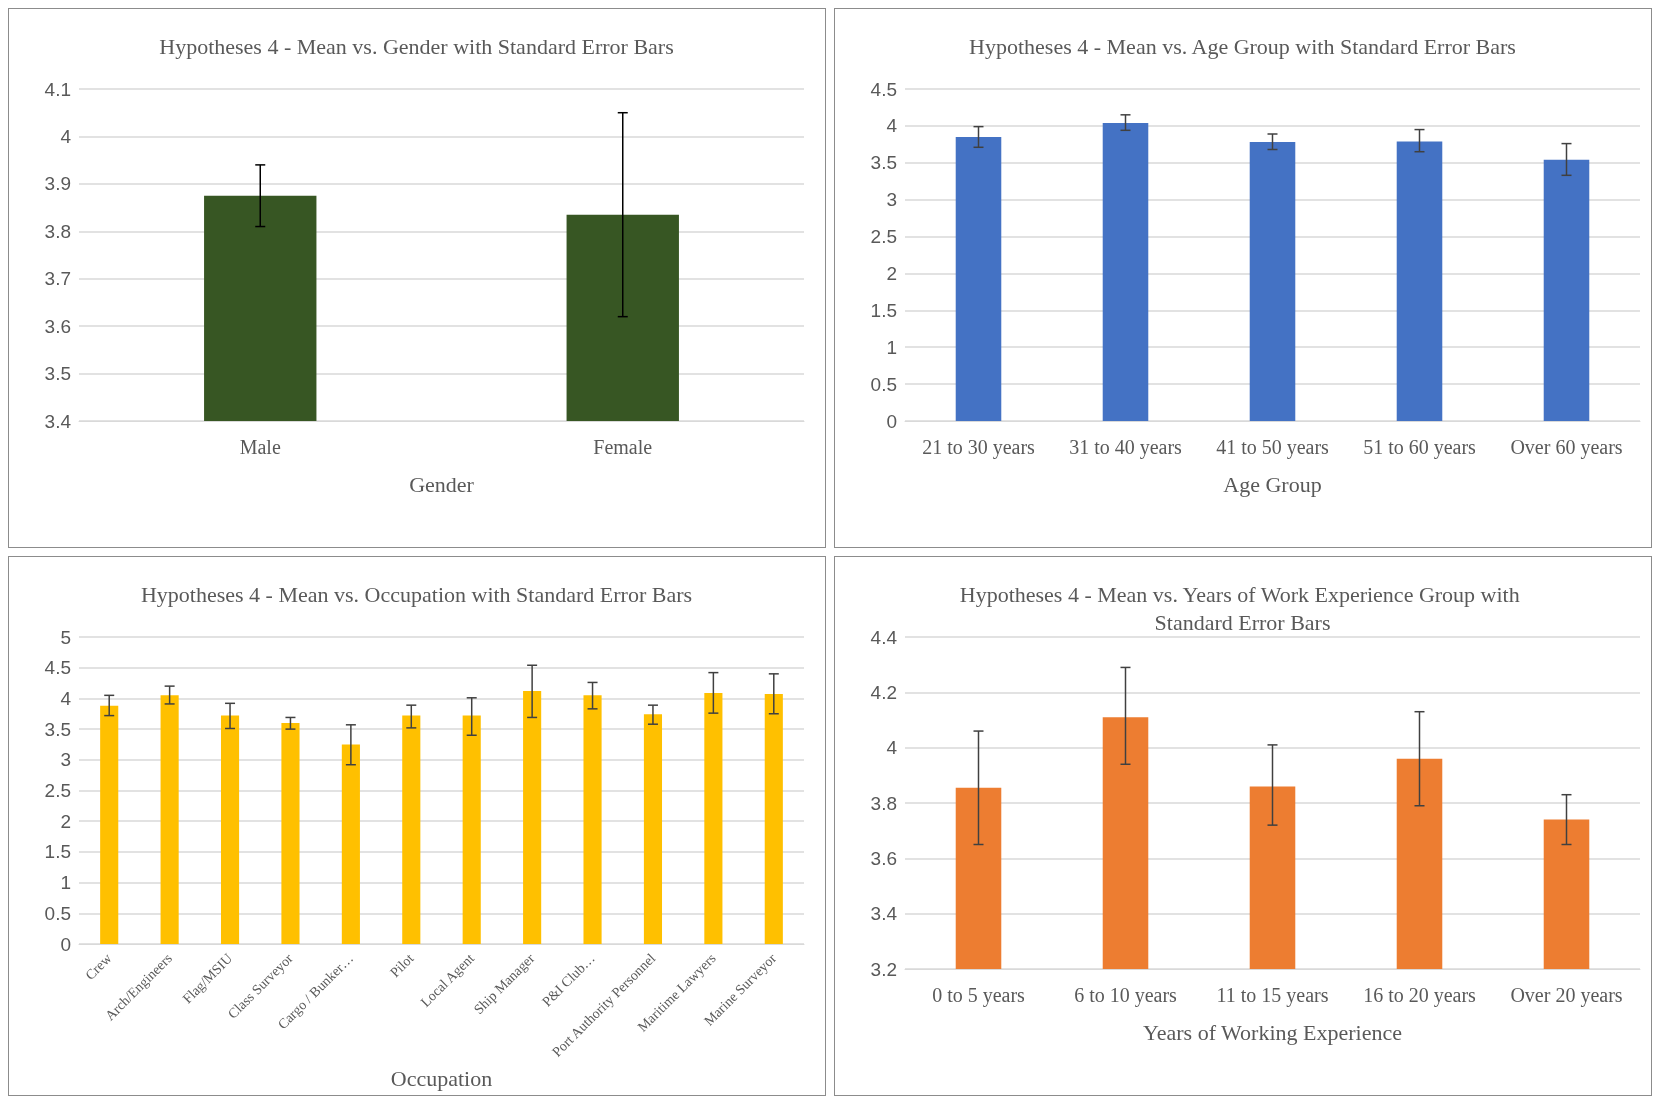 The height and width of the screenshot is (1107, 1654). Describe the element at coordinates (1566, 447) in the screenshot. I see `x-tick-label: Over 60 years` at that location.